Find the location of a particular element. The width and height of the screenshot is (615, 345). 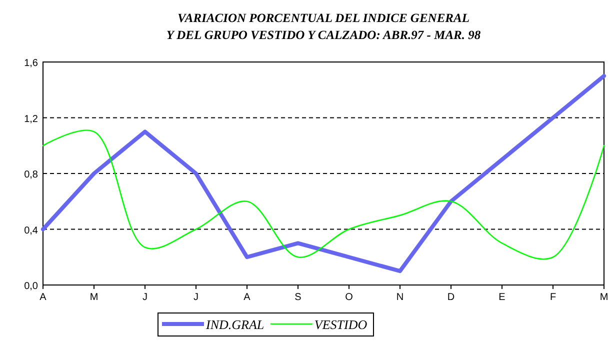

y-tick-label: 0,0 is located at coordinates (31, 286).